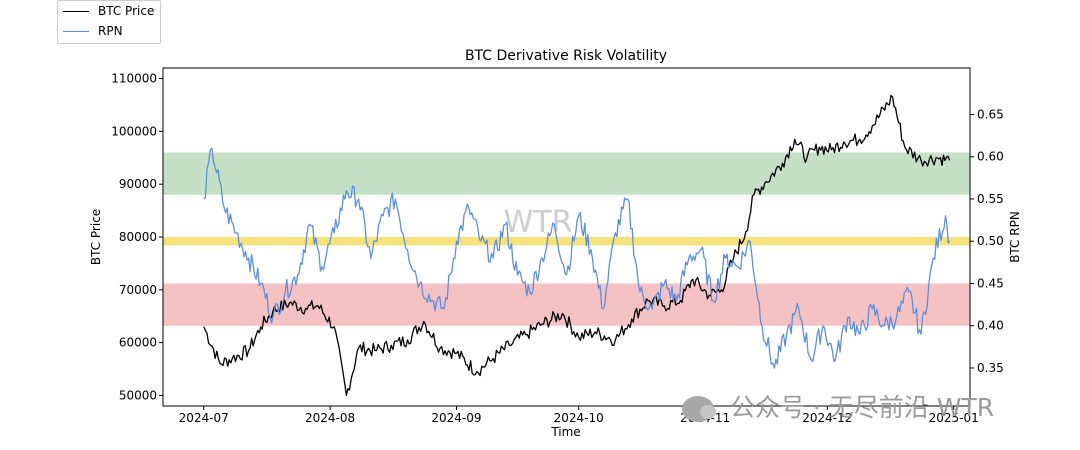 This screenshot has width=1080, height=450. I want to click on x-tick-label: 2025-01, so click(954, 418).